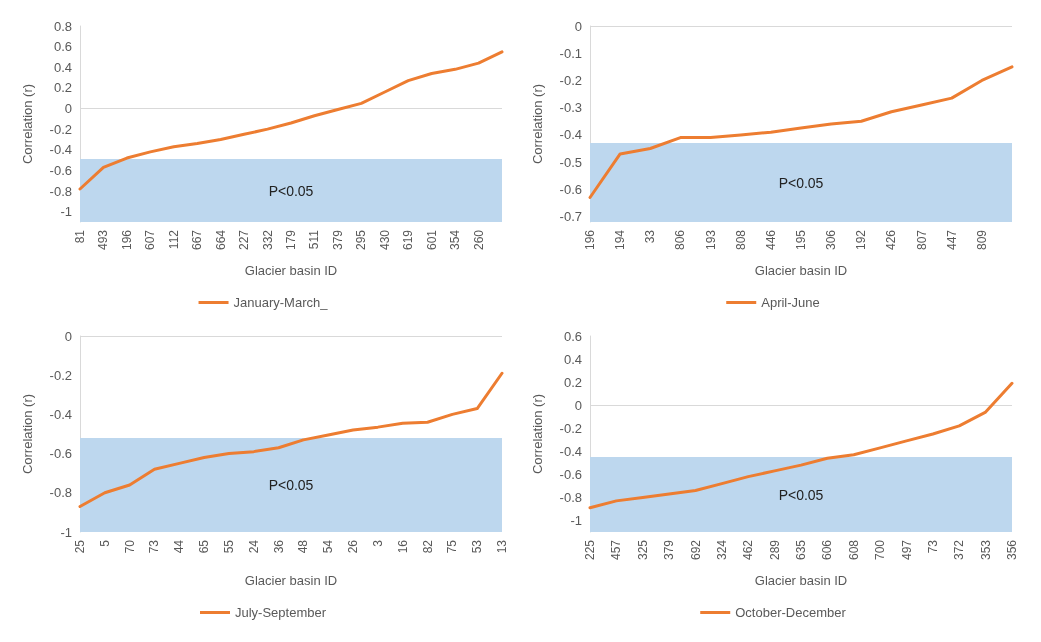  I want to click on x-tick-label: 807, so click(921, 240).